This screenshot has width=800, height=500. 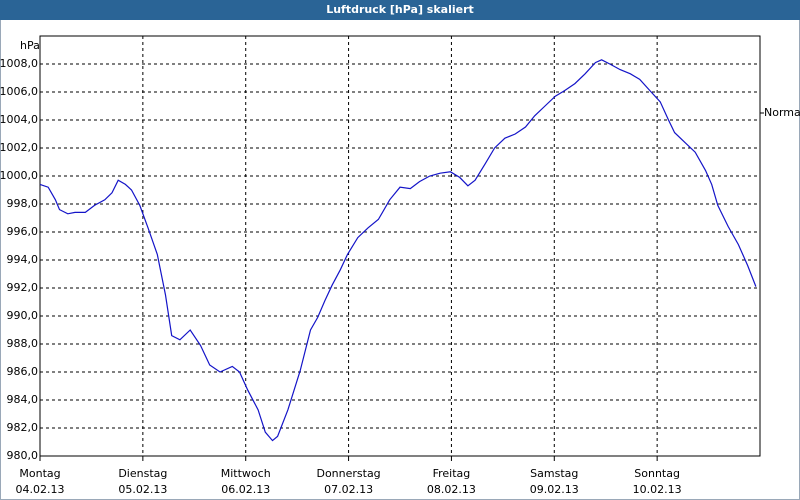 I want to click on y-tick-label: 1000,0, so click(x=19, y=175).